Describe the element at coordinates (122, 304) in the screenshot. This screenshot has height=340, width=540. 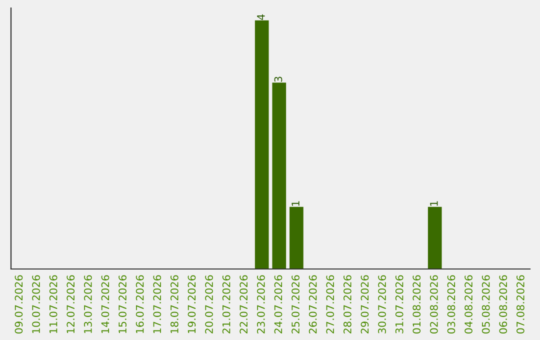
I see `x-tick-label: 15.07.2026` at that location.